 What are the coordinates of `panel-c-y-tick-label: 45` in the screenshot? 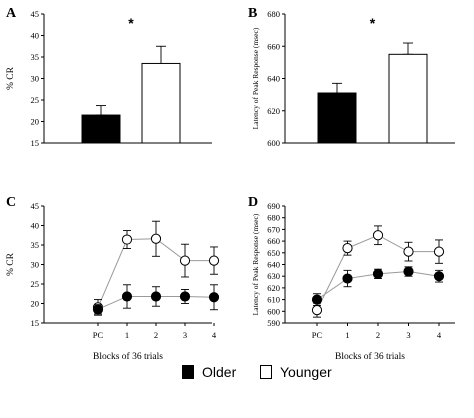 It's located at (35, 206).